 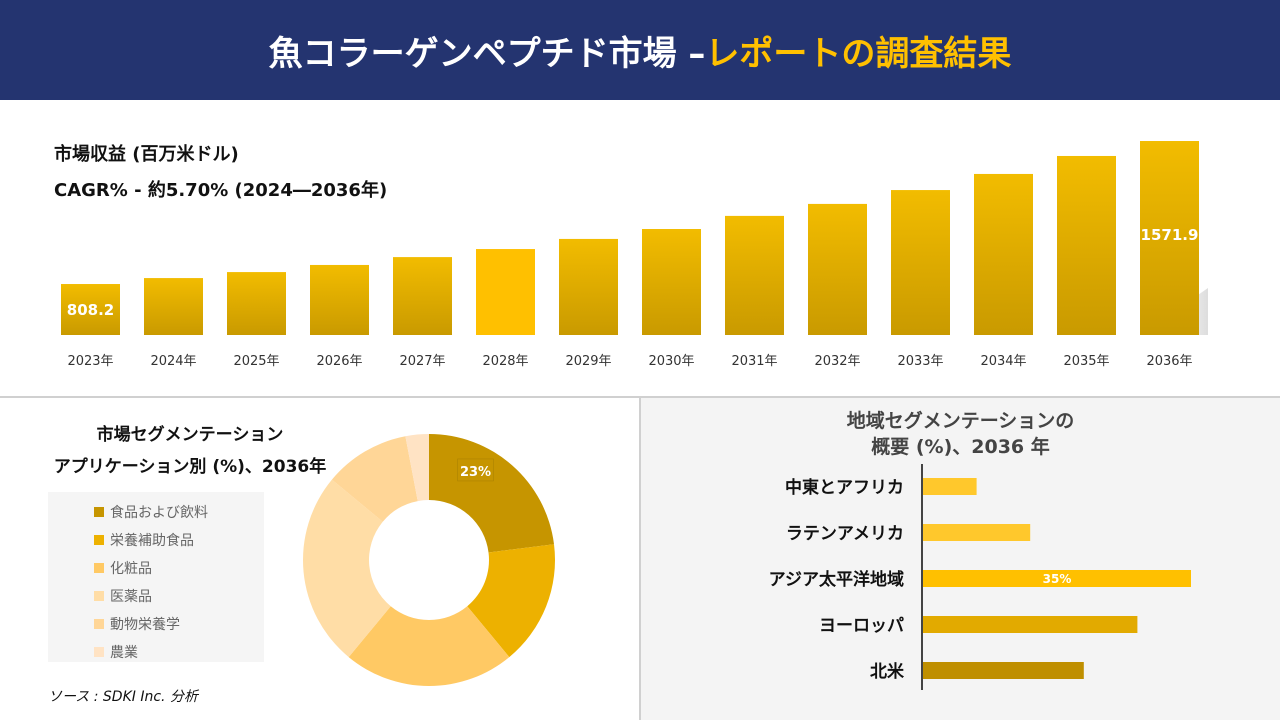 I want to click on y-tick-label: アジア太平洋地域, so click(x=836, y=579).